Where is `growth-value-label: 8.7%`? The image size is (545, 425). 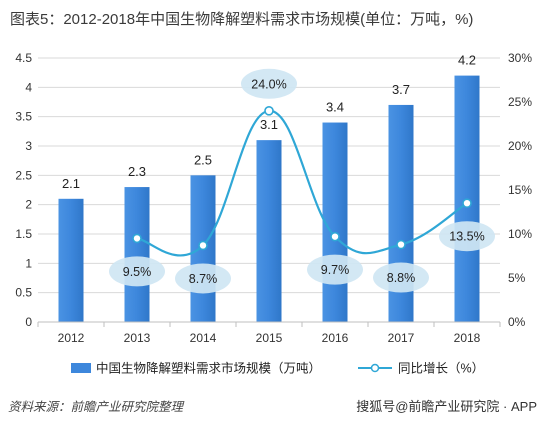 growth-value-label: 8.7% is located at coordinates (203, 279).